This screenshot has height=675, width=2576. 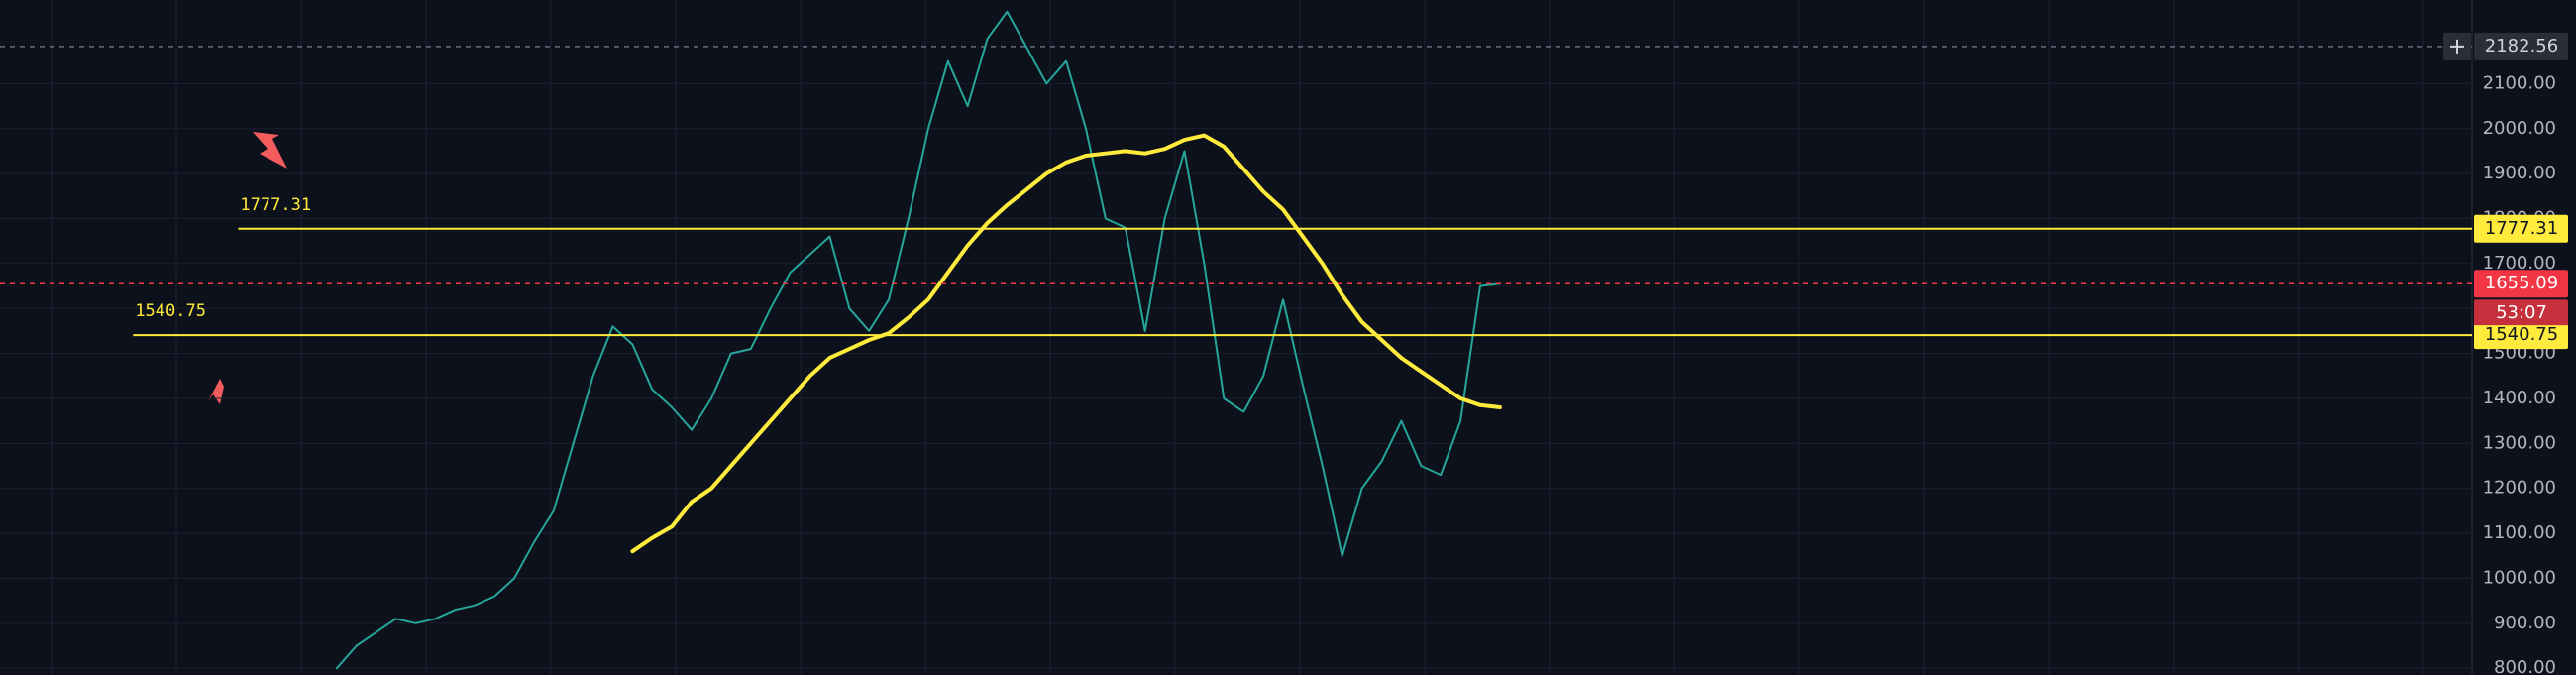 What do you see at coordinates (2520, 489) in the screenshot?
I see `y-tick-label: 1200.00` at bounding box center [2520, 489].